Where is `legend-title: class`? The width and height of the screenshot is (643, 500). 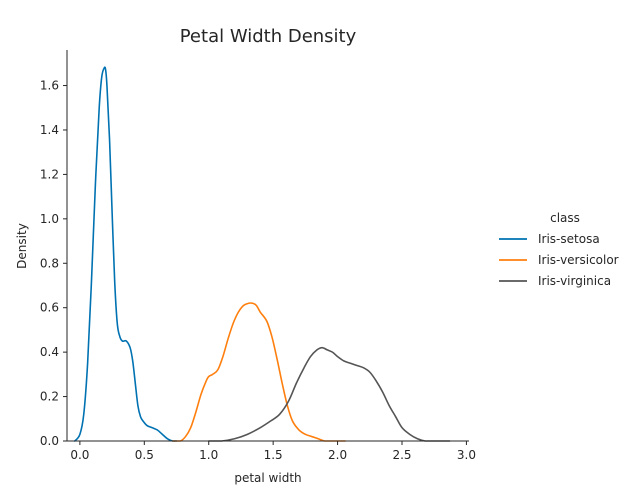 legend-title: class is located at coordinates (565, 218).